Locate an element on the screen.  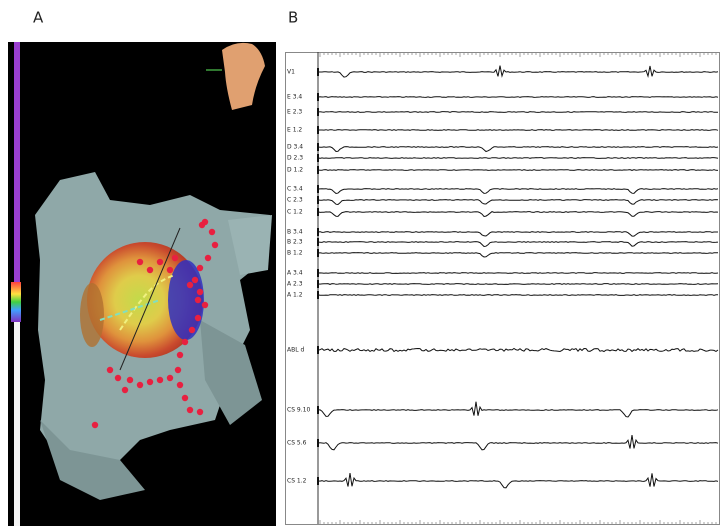
channel-label: V1 is located at coordinates (291, 72).